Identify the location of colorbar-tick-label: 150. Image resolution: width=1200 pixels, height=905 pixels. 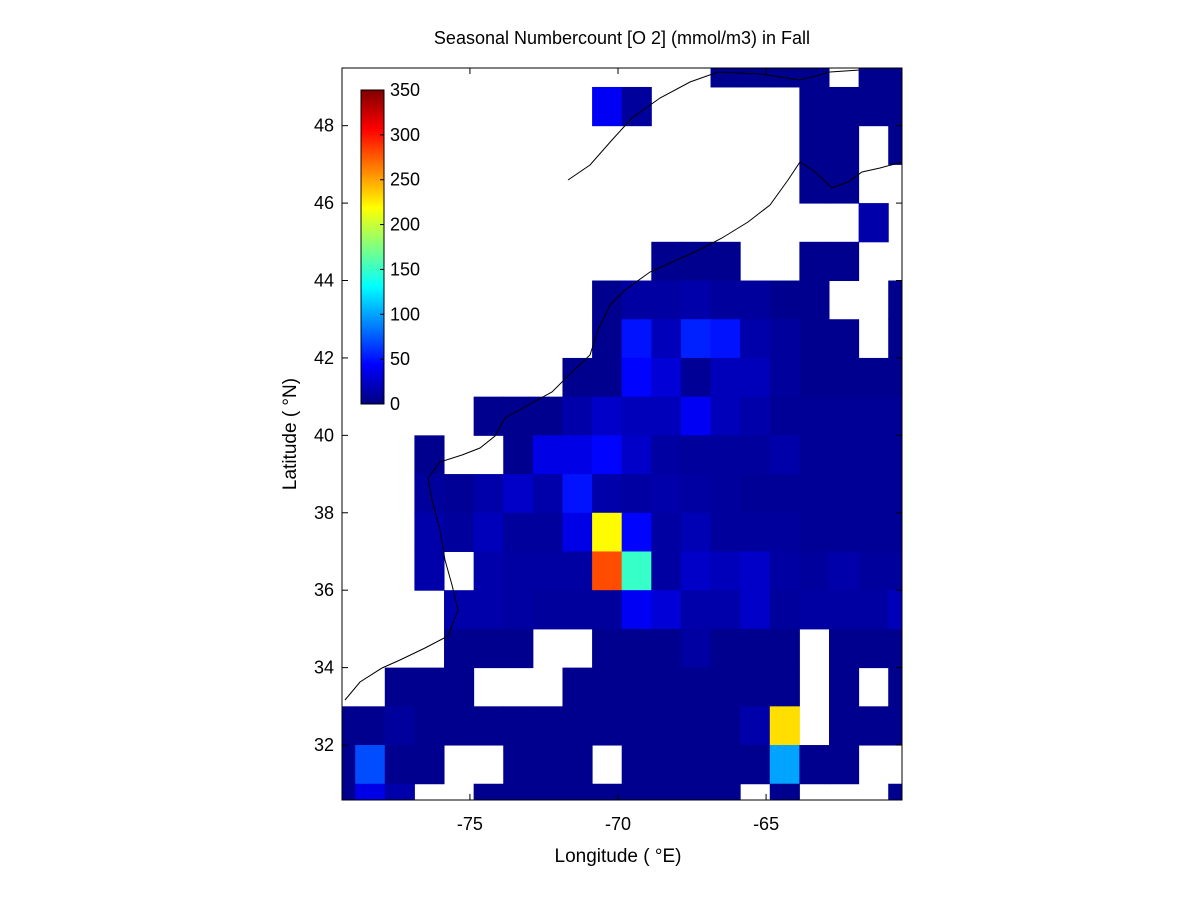
(405, 269).